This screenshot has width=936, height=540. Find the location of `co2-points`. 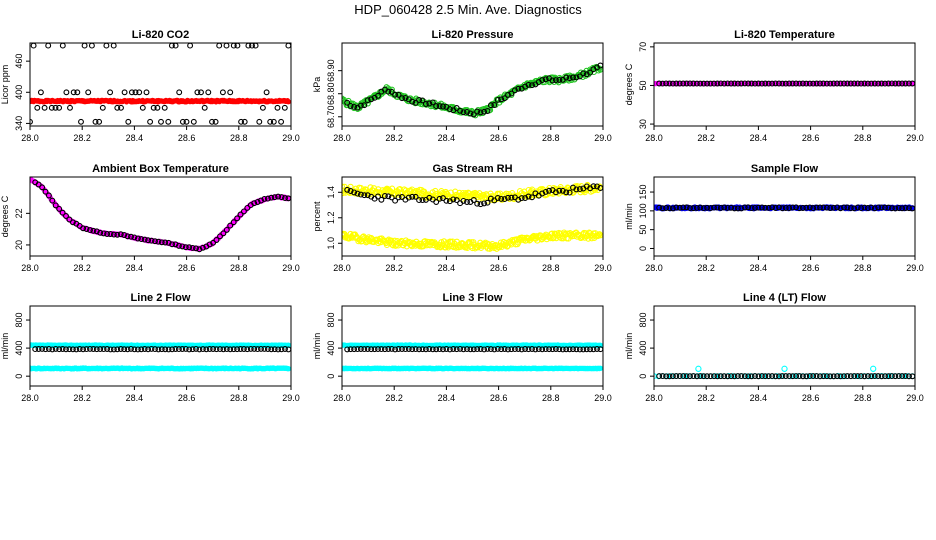

co2-points is located at coordinates (160, 84).